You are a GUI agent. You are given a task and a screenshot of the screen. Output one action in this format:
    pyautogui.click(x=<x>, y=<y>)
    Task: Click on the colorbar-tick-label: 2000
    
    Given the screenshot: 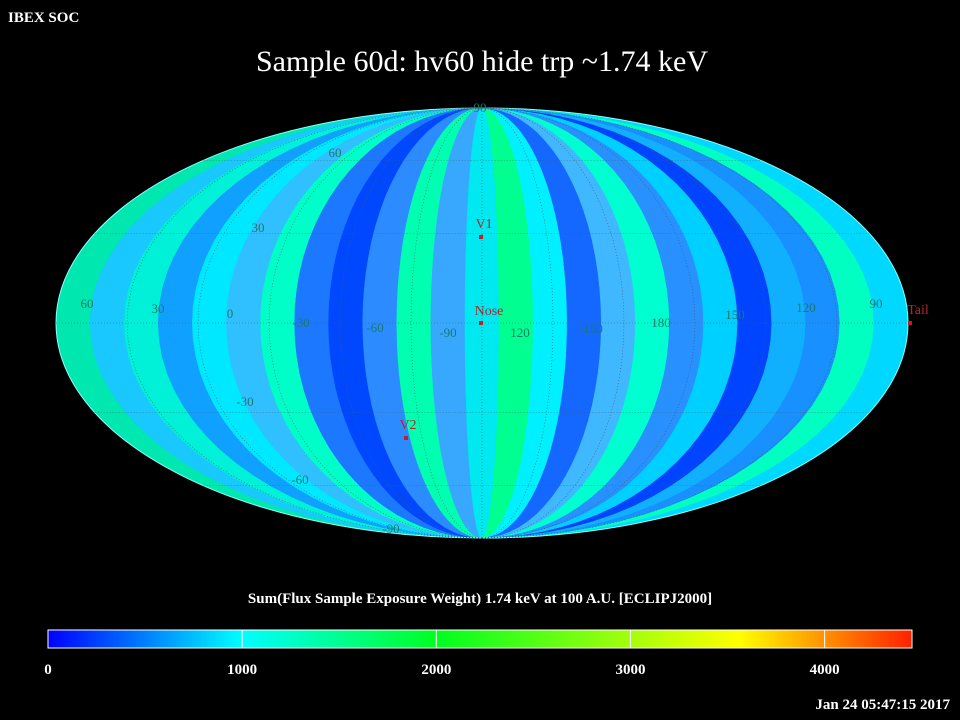 What is the action you would take?
    pyautogui.click(x=436, y=670)
    